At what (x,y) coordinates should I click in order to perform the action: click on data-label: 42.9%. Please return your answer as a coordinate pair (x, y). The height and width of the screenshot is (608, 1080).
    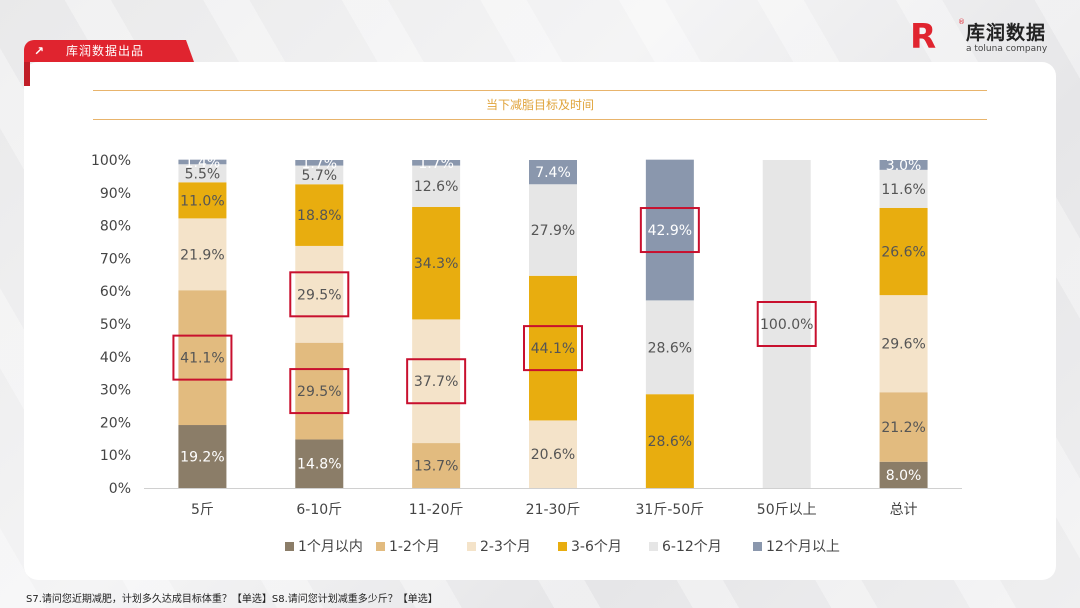
    Looking at the image, I should click on (670, 231).